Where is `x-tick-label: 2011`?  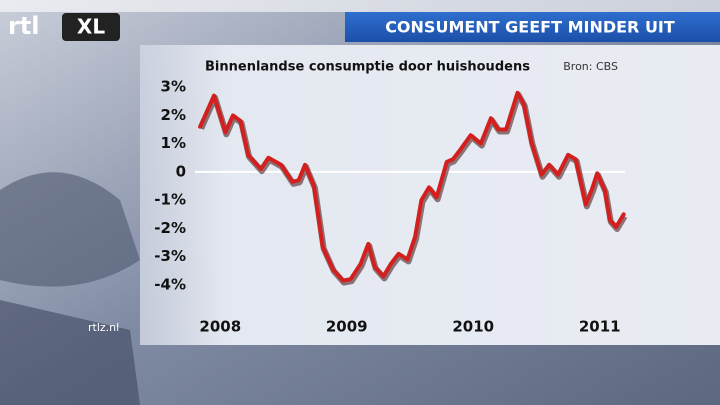 x-tick-label: 2011 is located at coordinates (600, 327).